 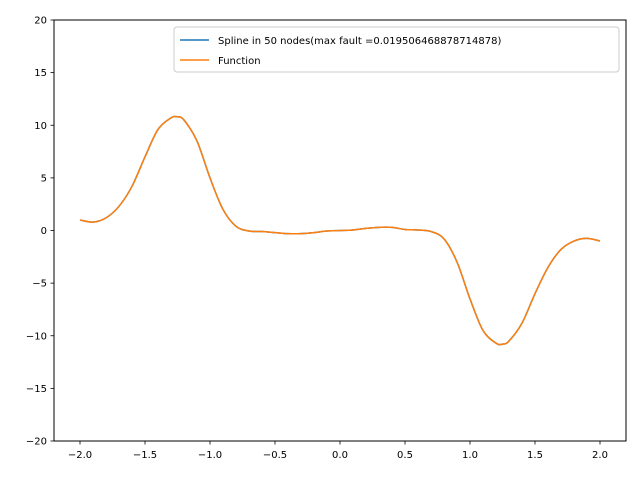 What do you see at coordinates (44, 231) in the screenshot?
I see `y-tick-label: 0` at bounding box center [44, 231].